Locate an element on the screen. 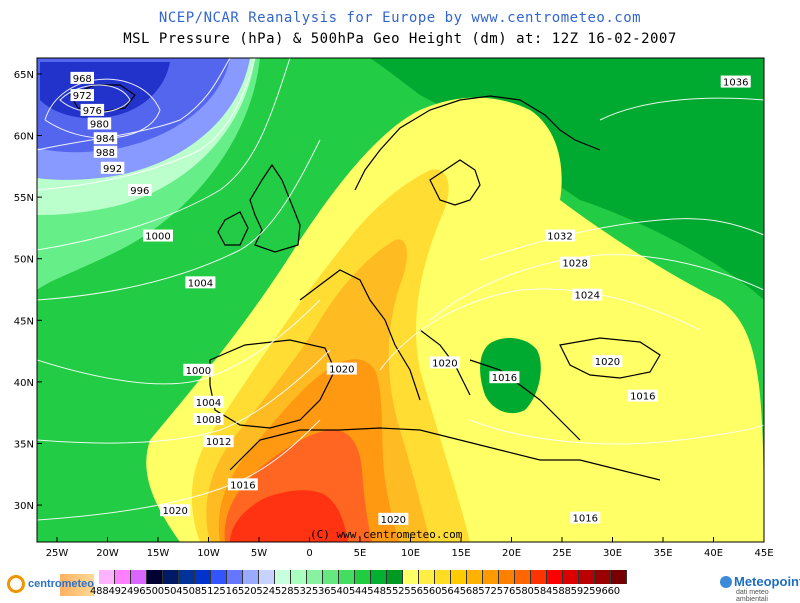 Image resolution: width=800 pixels, height=603 pixels. isobar-value: 1028 is located at coordinates (574, 264).